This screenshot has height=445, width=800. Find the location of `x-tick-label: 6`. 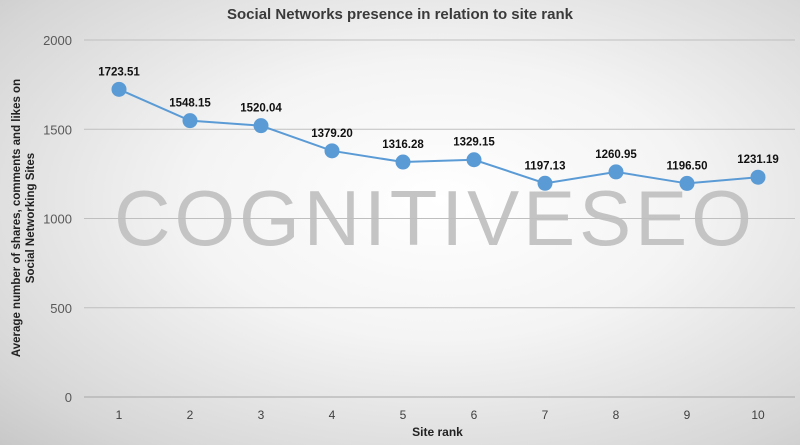

x-tick-label: 6 is located at coordinates (474, 415).